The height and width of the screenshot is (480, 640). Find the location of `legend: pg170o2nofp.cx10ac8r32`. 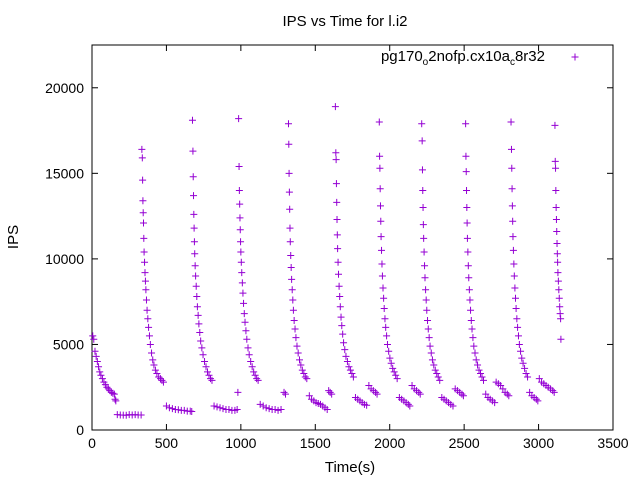

legend: pg170o2nofp.cx10ac8r32 is located at coordinates (480, 58).